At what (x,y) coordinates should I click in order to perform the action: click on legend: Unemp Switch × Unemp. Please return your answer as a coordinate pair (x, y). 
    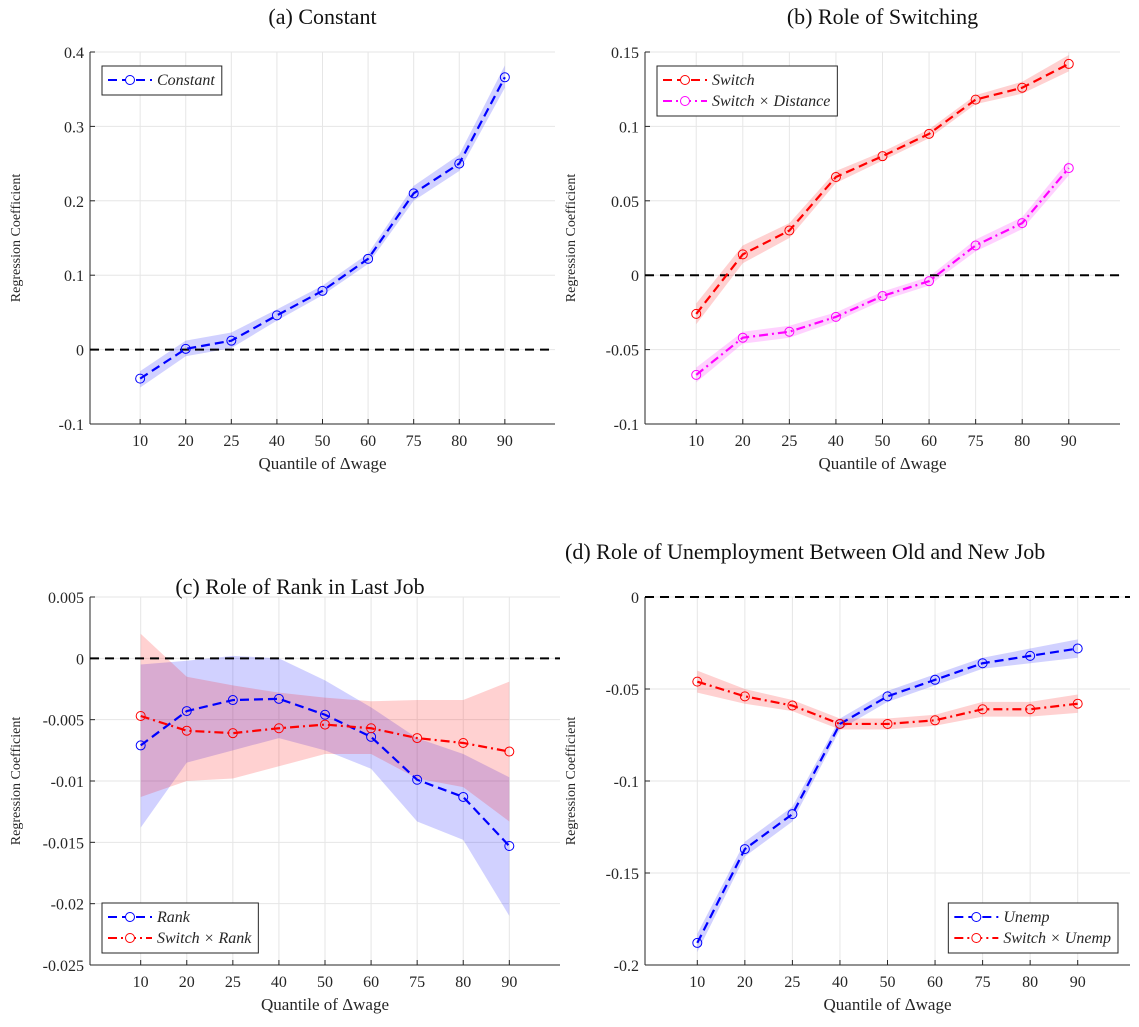
    Looking at the image, I should click on (1033, 928).